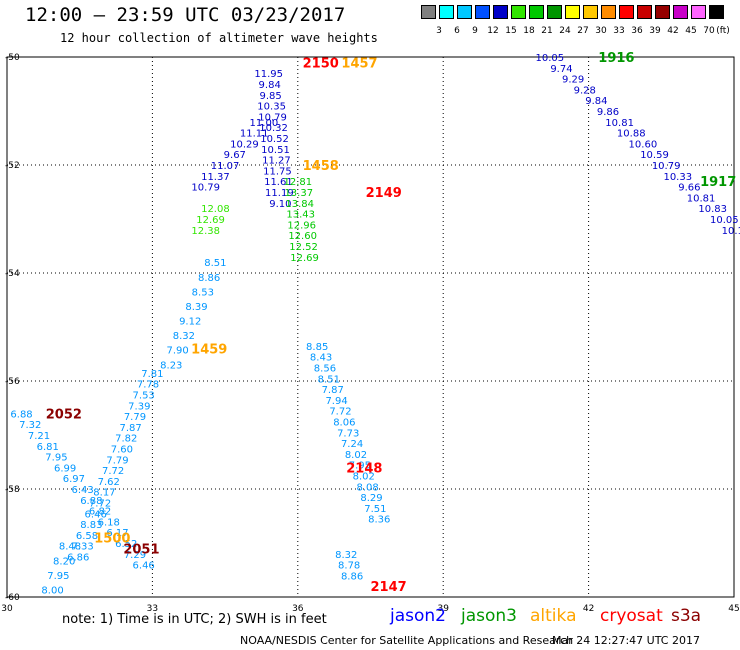  What do you see at coordinates (271, 96) in the screenshot?
I see `wave-height-value: 9.85` at bounding box center [271, 96].